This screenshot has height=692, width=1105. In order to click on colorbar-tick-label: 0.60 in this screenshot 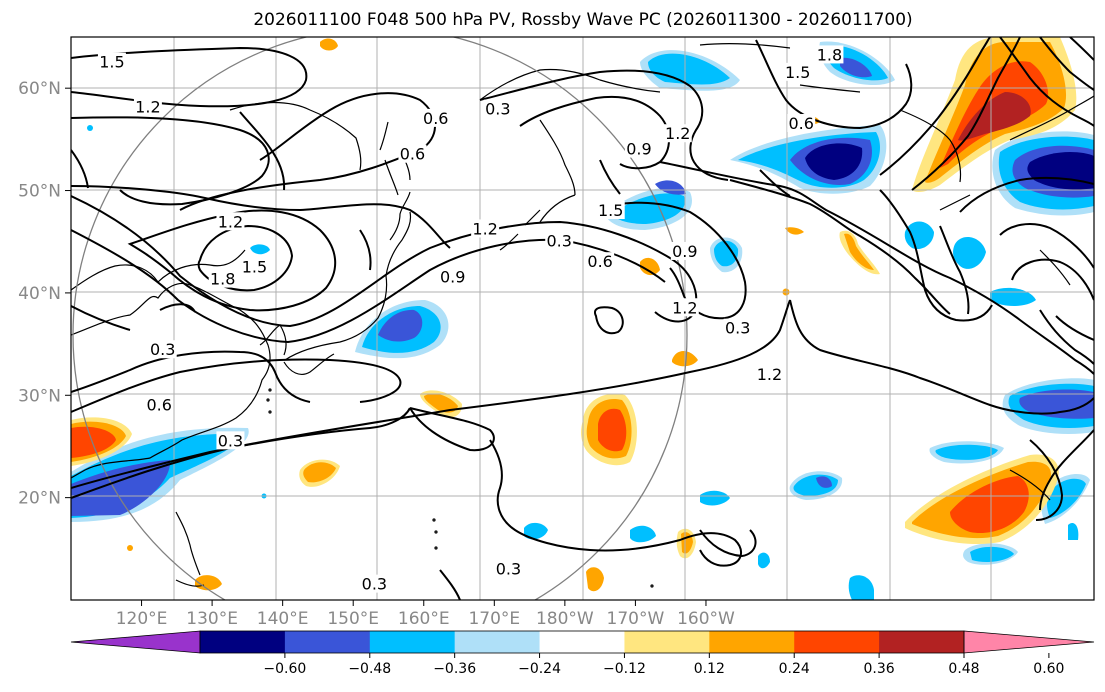, I will do `click(1048, 669)`.